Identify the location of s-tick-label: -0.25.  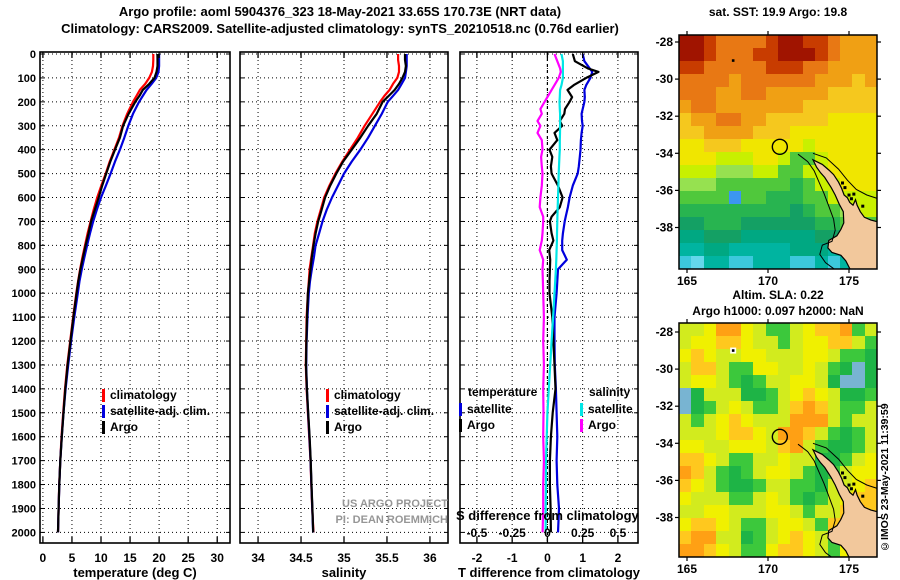
(512, 533).